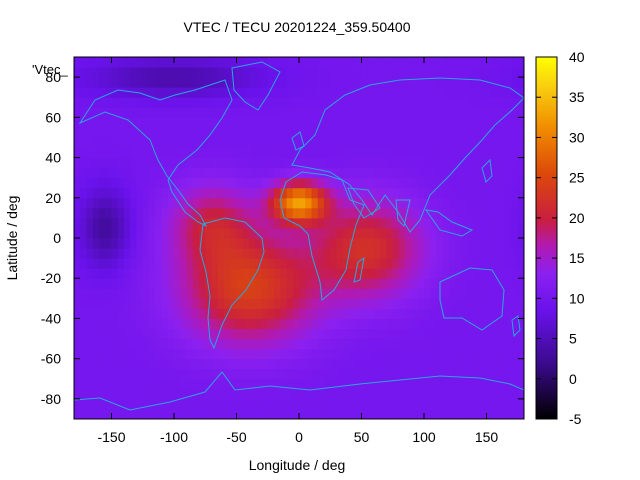 The width and height of the screenshot is (640, 480). Describe the element at coordinates (296, 27) in the screenshot. I see `chart-title: VTEC / TECU 20201224_359.50400` at that location.